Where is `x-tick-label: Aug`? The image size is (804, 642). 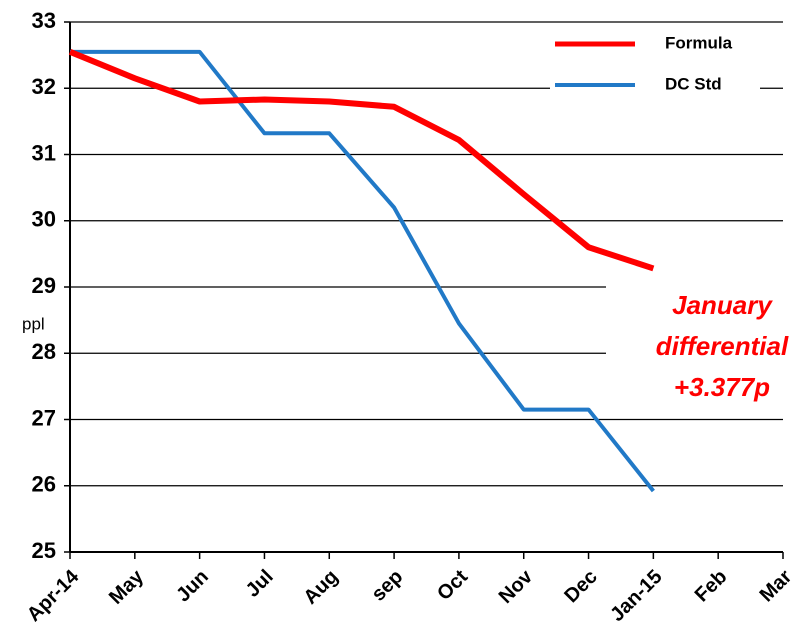 x-tick-label: Aug is located at coordinates (320, 587).